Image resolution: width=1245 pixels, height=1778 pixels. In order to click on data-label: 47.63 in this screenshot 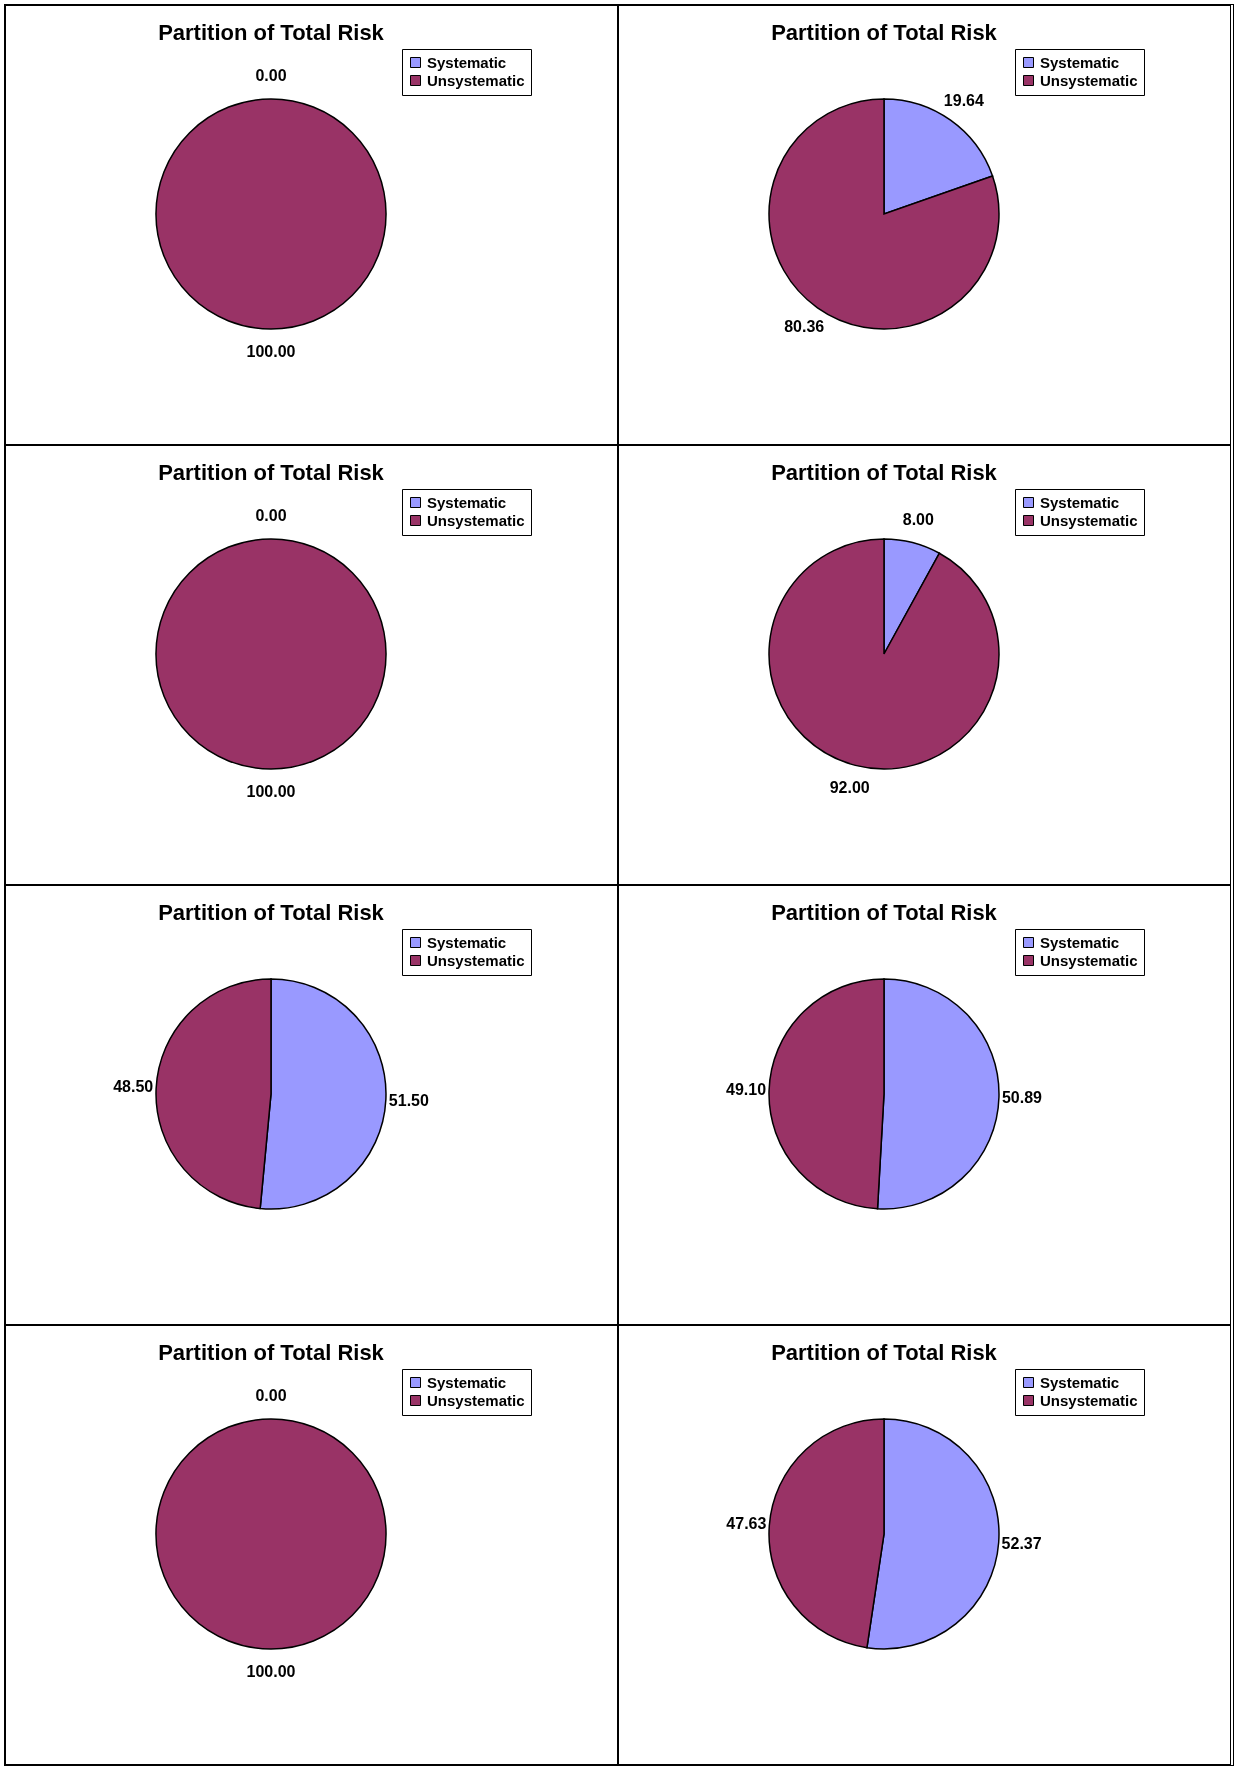, I will do `click(746, 1523)`.